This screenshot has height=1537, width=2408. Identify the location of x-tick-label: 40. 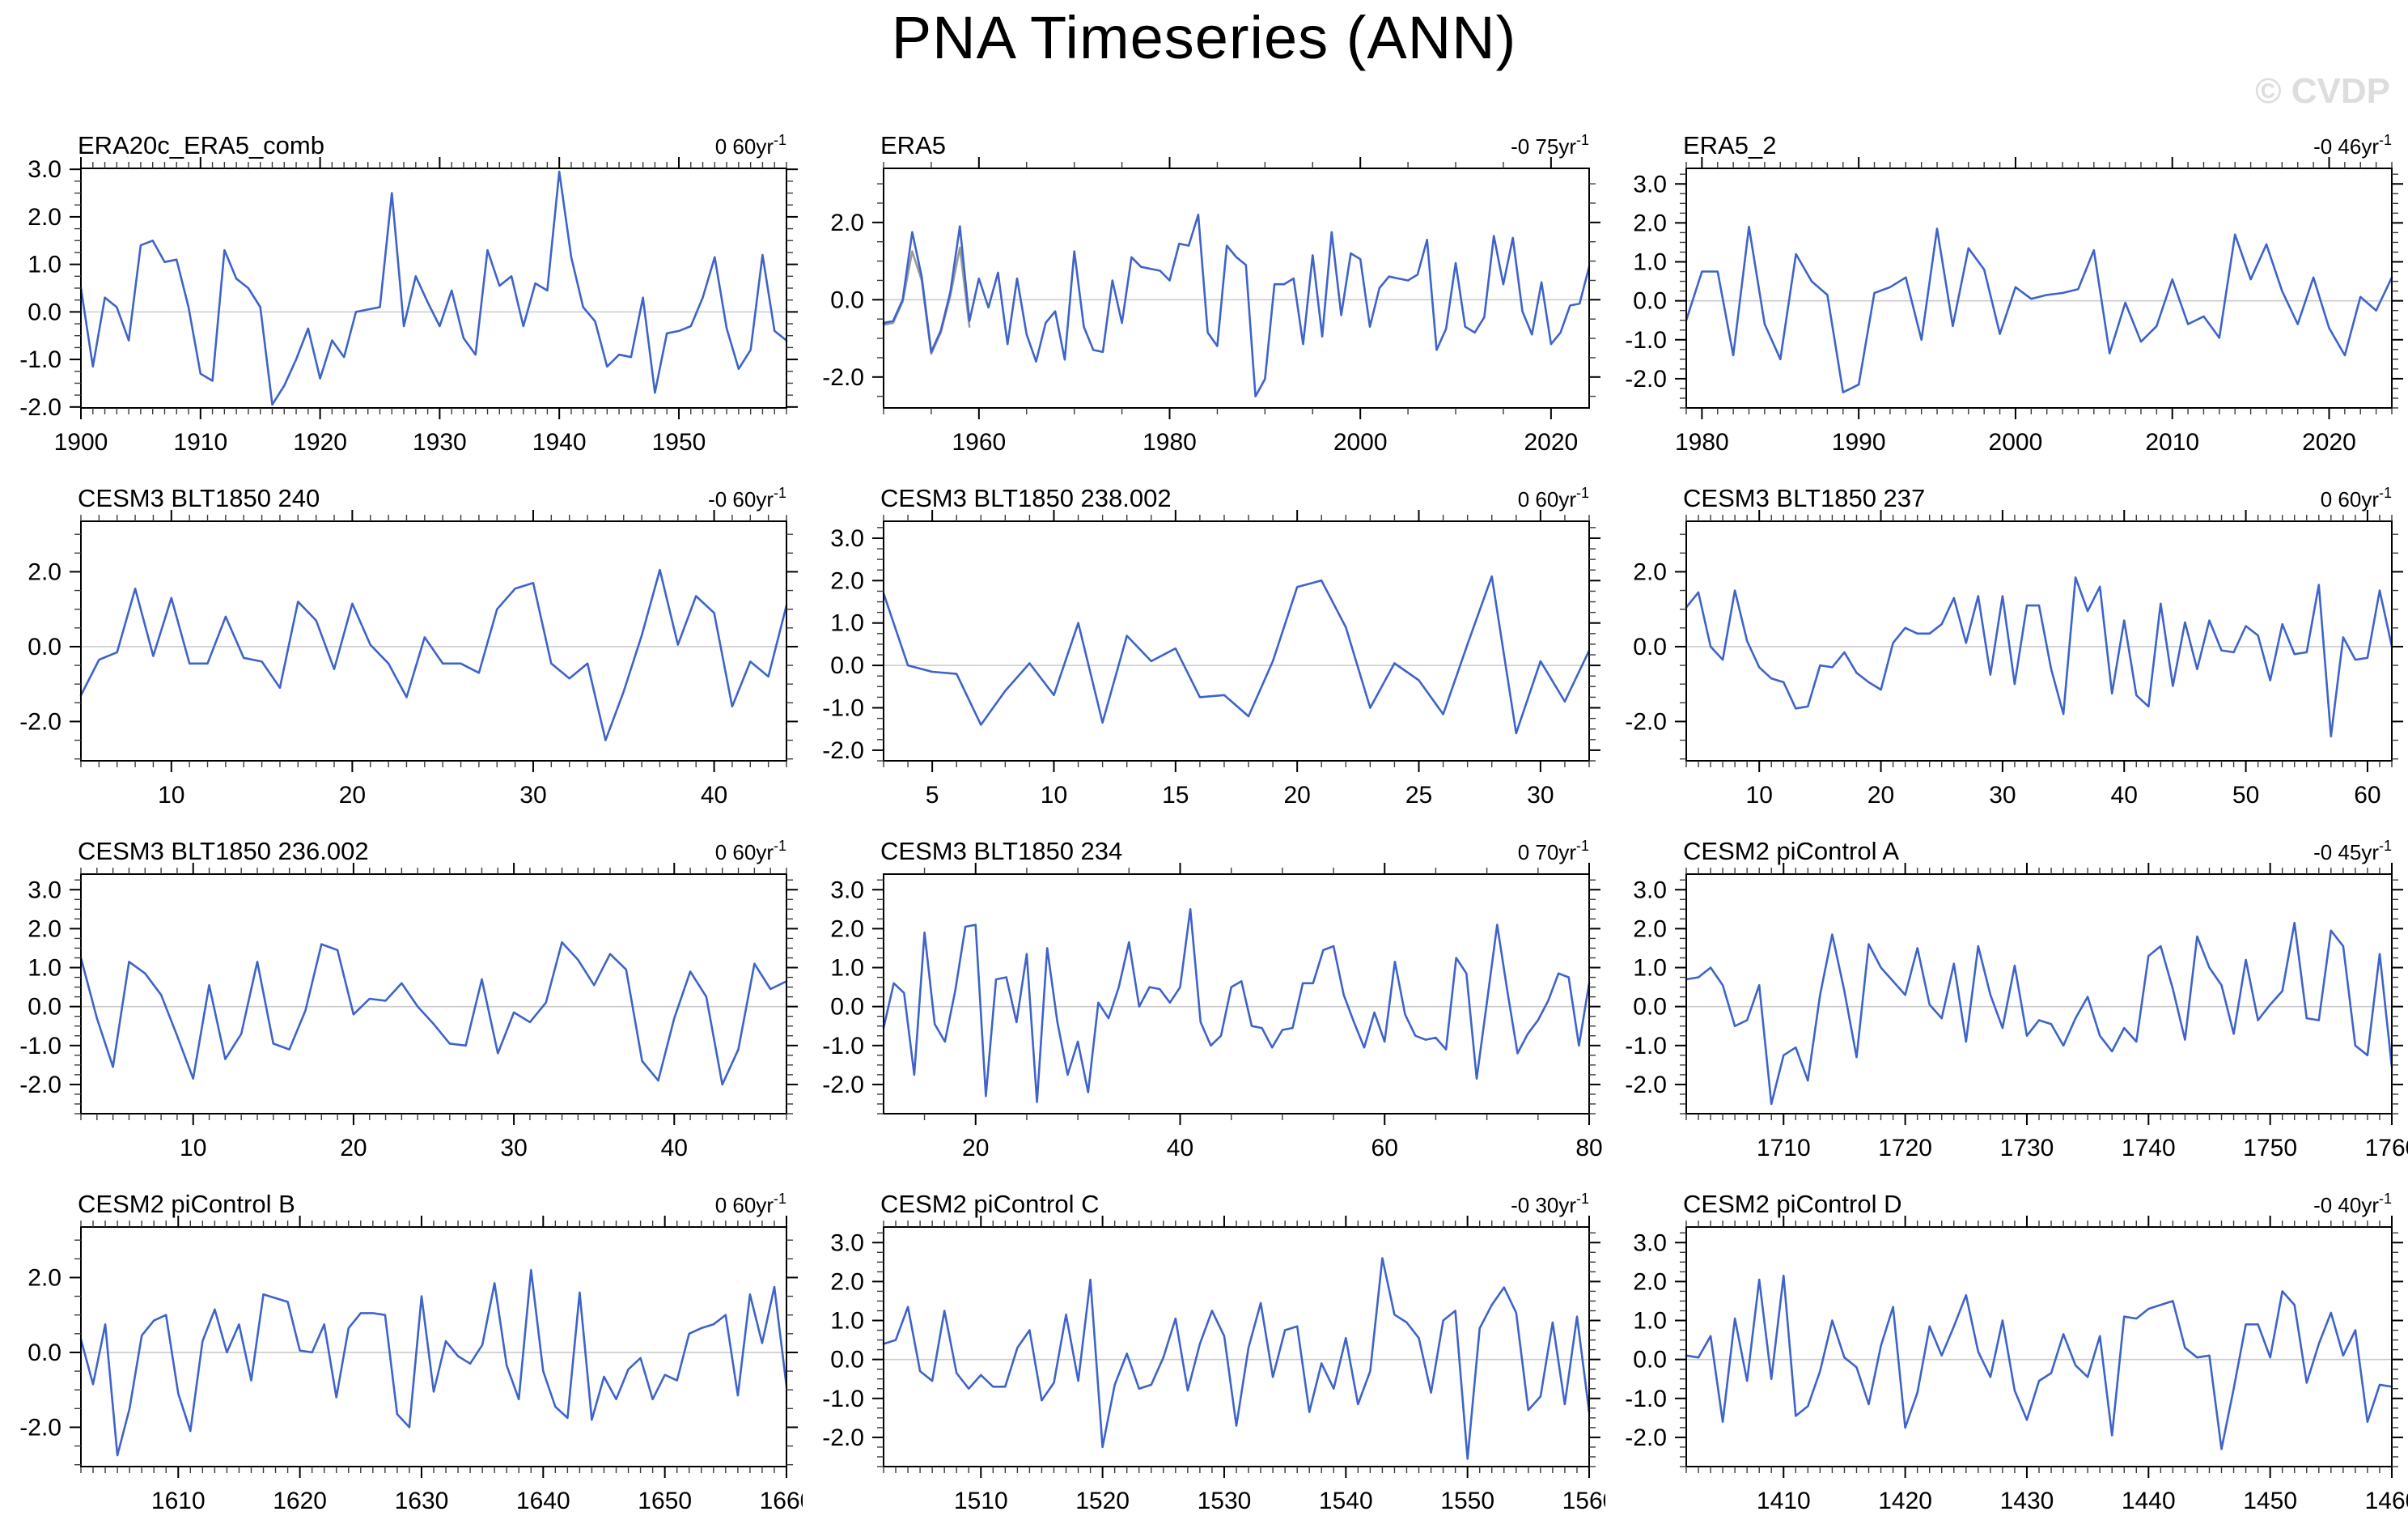
(674, 1148).